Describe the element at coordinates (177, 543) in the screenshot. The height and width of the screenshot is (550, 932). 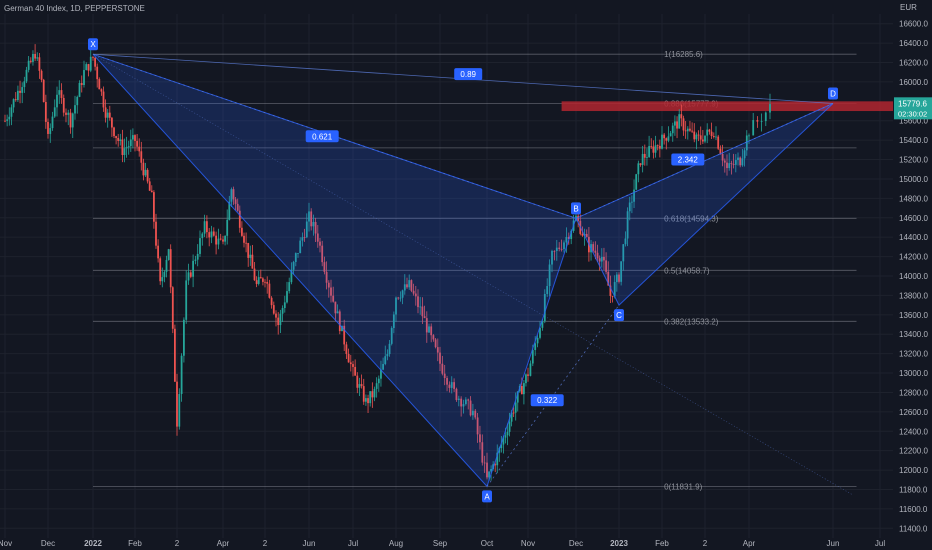
I see `x-tick-label: 2` at that location.